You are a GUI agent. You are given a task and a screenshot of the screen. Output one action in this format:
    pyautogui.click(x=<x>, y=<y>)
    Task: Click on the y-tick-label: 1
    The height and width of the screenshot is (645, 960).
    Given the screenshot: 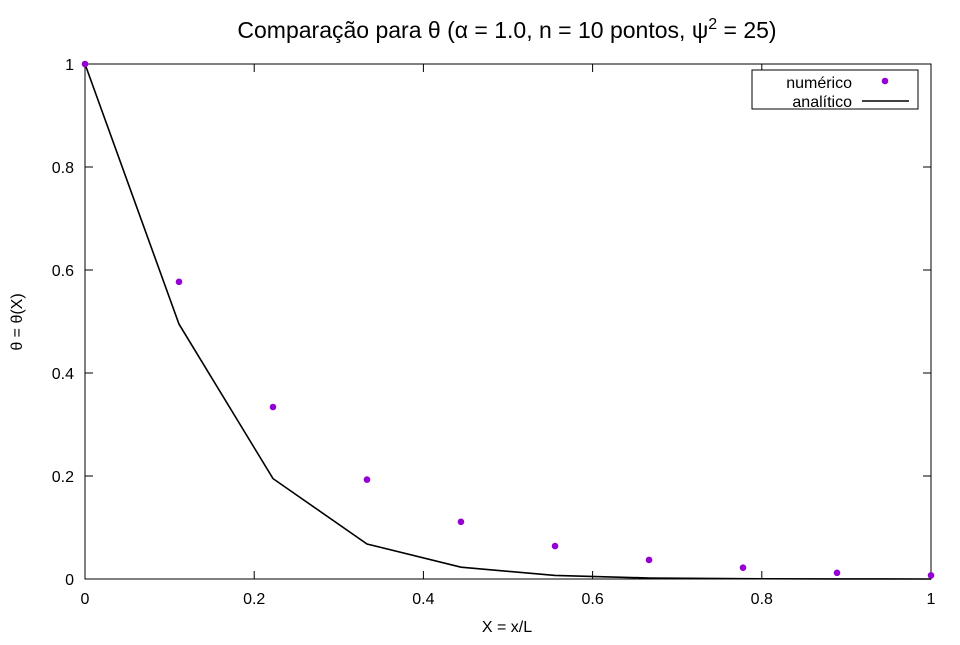 What is the action you would take?
    pyautogui.click(x=69, y=65)
    